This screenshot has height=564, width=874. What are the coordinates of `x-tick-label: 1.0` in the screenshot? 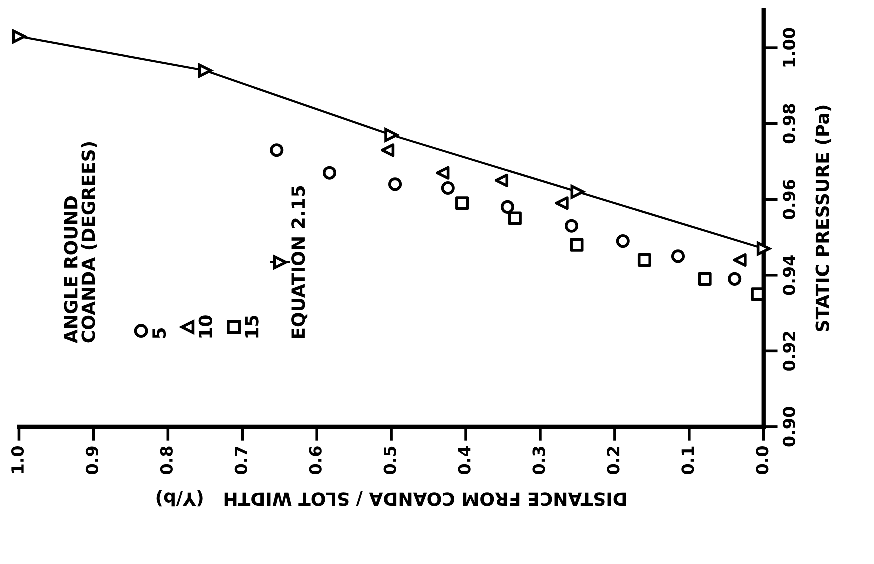 It's located at (17, 460).